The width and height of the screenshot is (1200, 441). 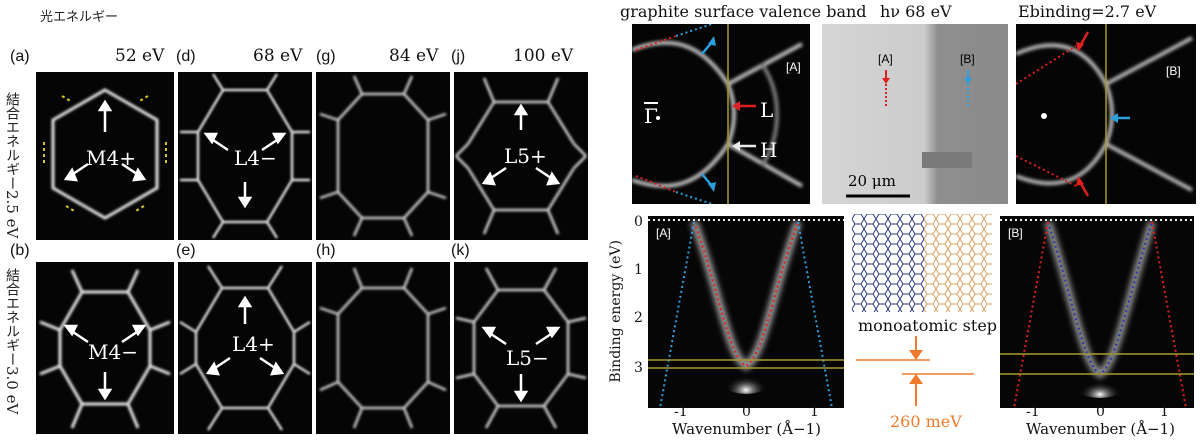 I want to click on ytick-0: 0, so click(x=638, y=222).